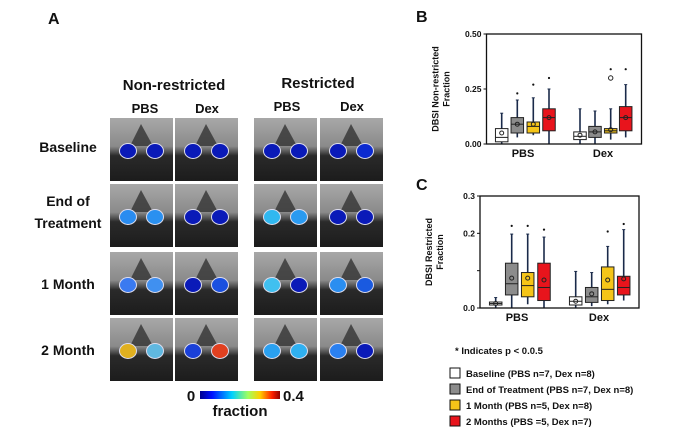  What do you see at coordinates (174, 85) in the screenshot?
I see `column-group-nonrestricted: Non-restricted` at bounding box center [174, 85].